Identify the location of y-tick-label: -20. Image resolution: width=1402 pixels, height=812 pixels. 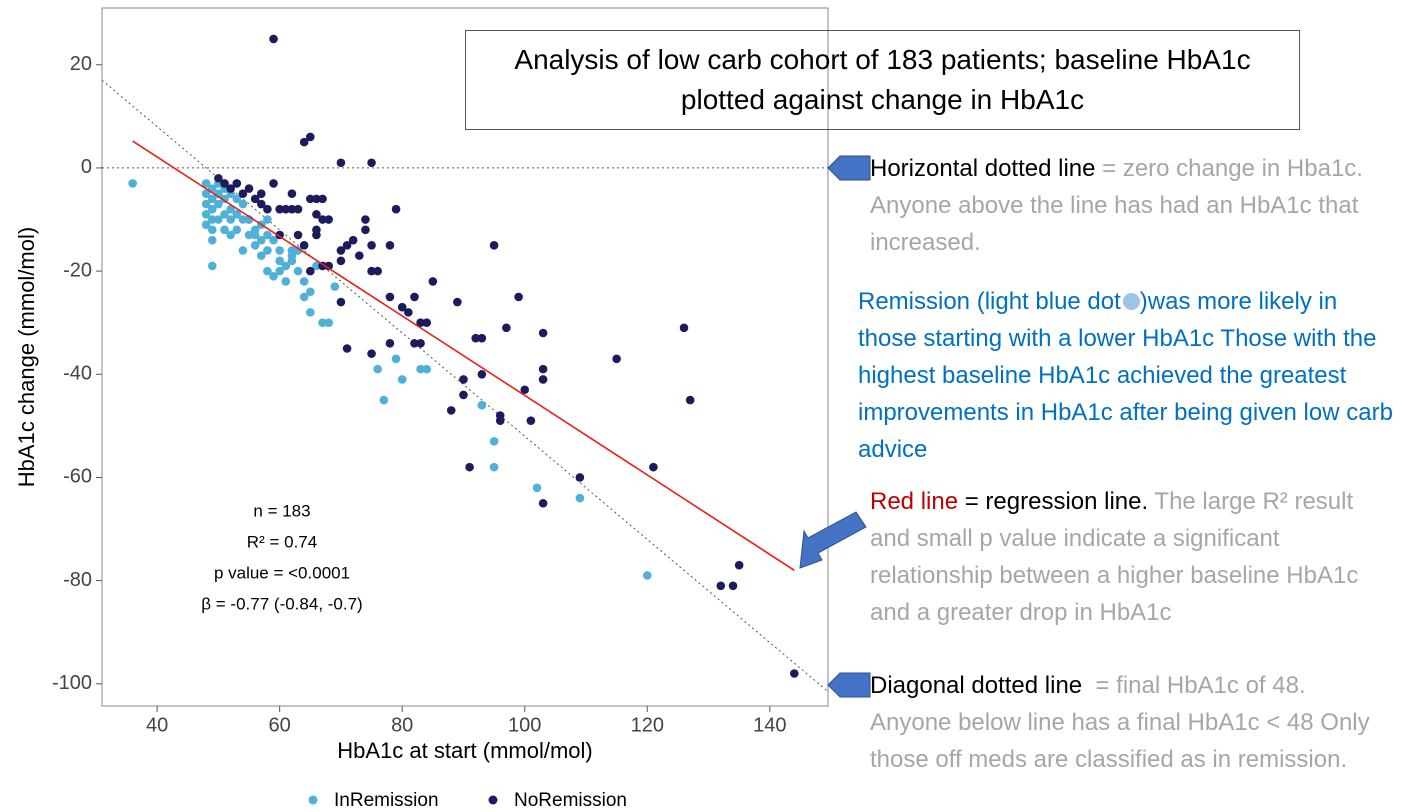
(77, 270).